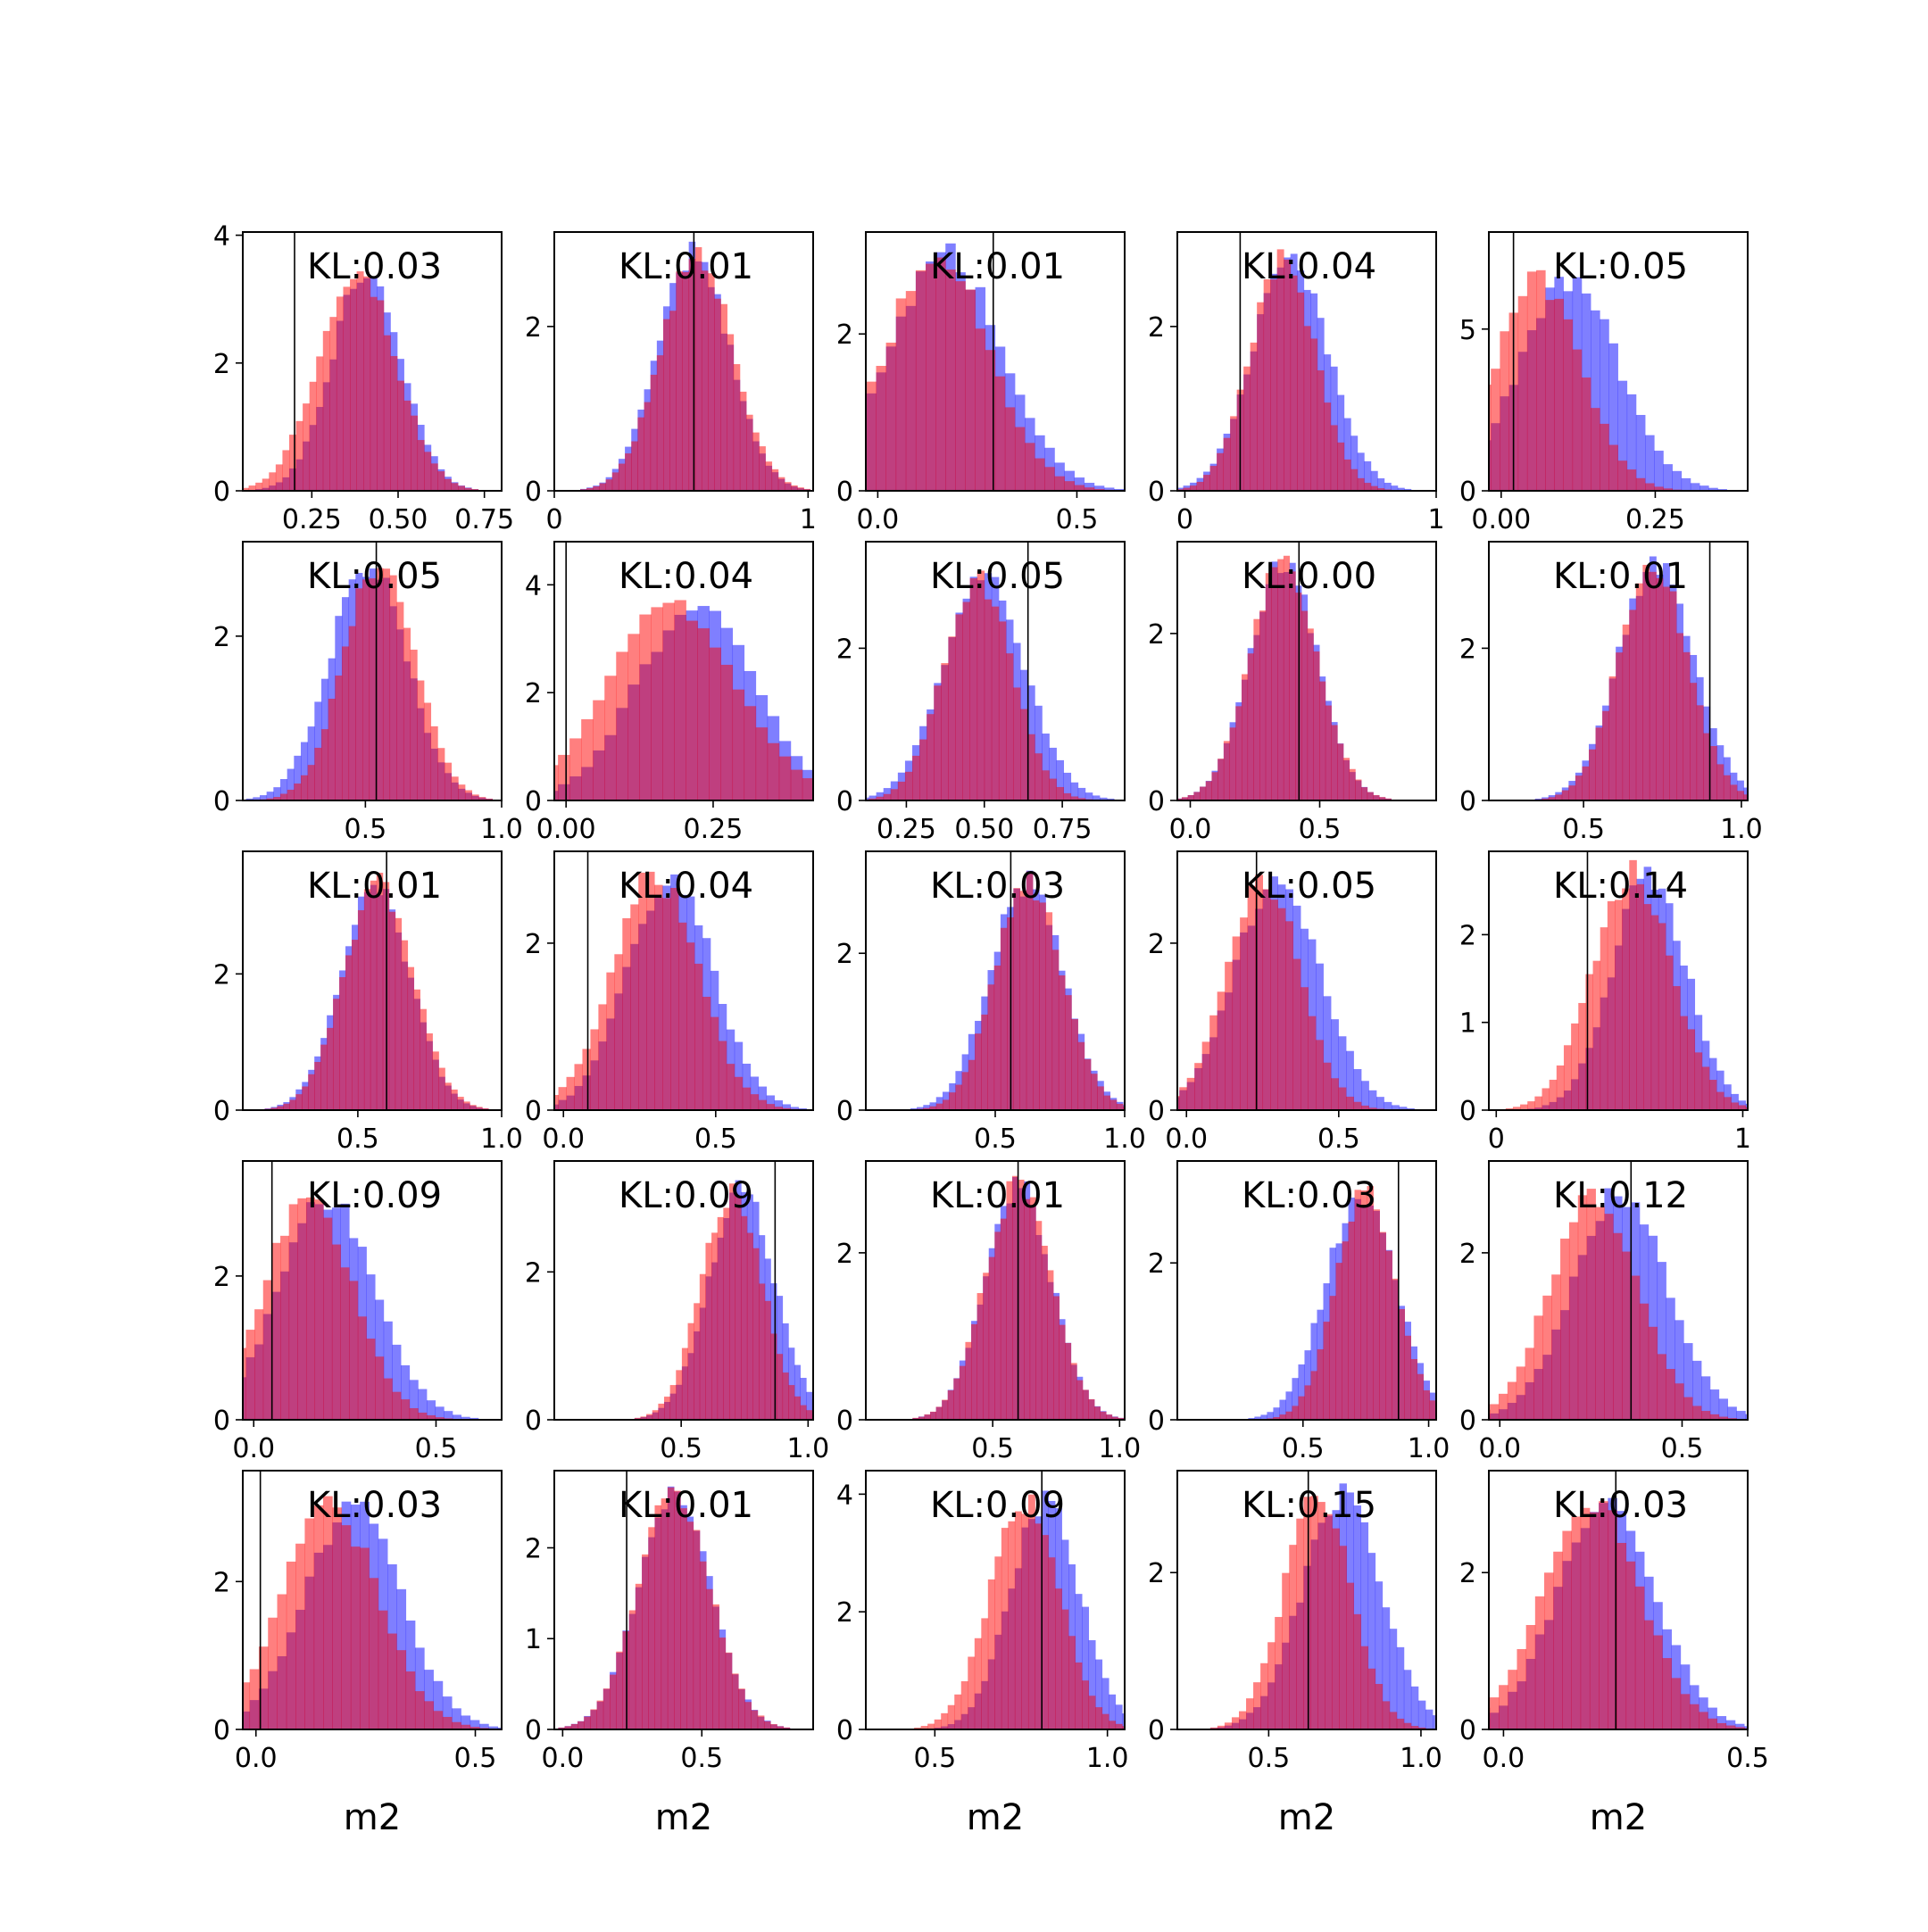 The height and width of the screenshot is (1932, 1928). I want to click on y-tick-label: 0, so click(1157, 1730).